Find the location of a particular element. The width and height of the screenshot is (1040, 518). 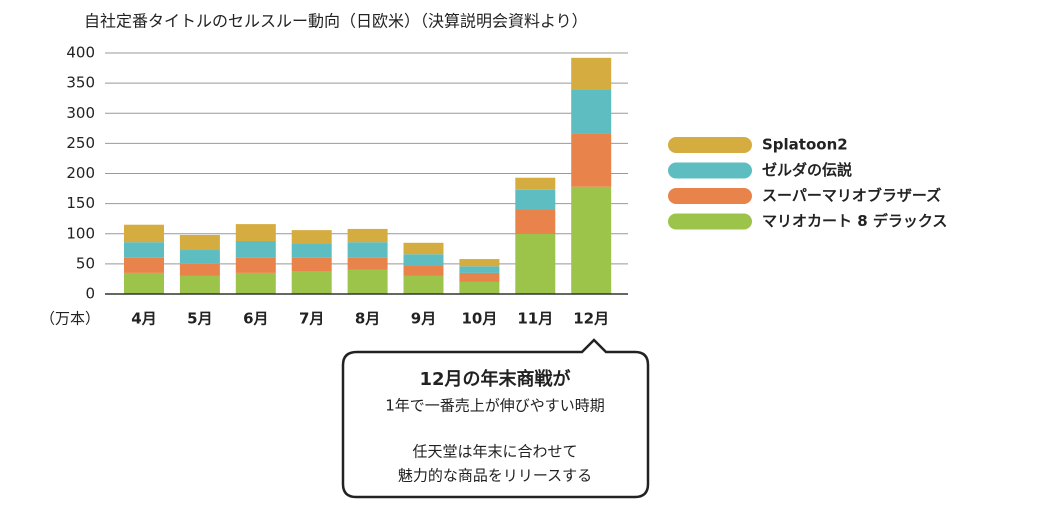

legend-label: ゼルダの伝説 is located at coordinates (807, 170).